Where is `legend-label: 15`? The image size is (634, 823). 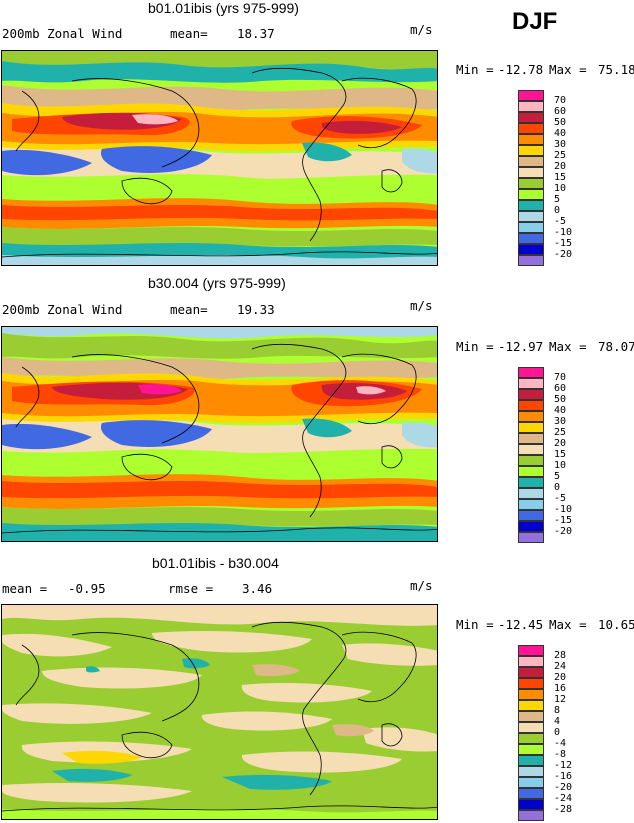
legend-label: 15 is located at coordinates (560, 454).